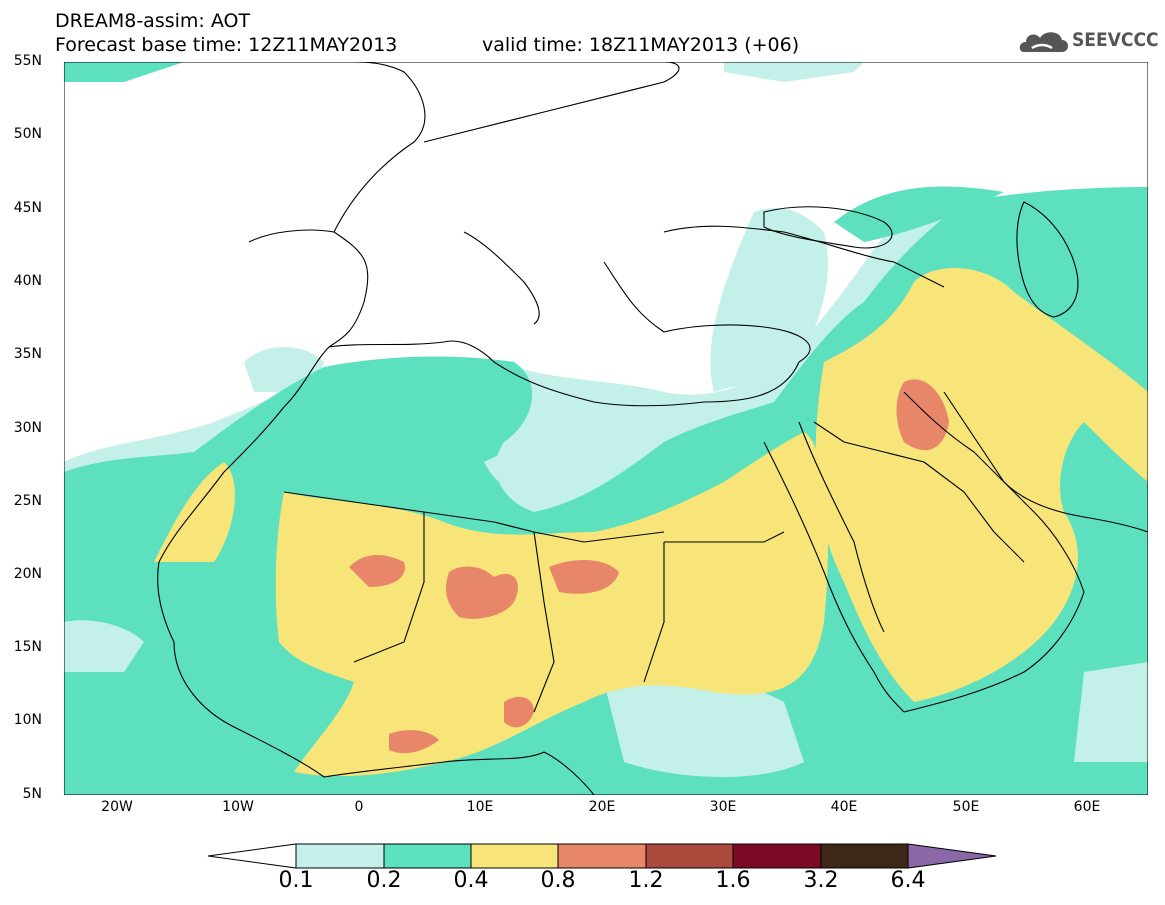  I want to click on lon-label-10w: 10W, so click(238, 807).